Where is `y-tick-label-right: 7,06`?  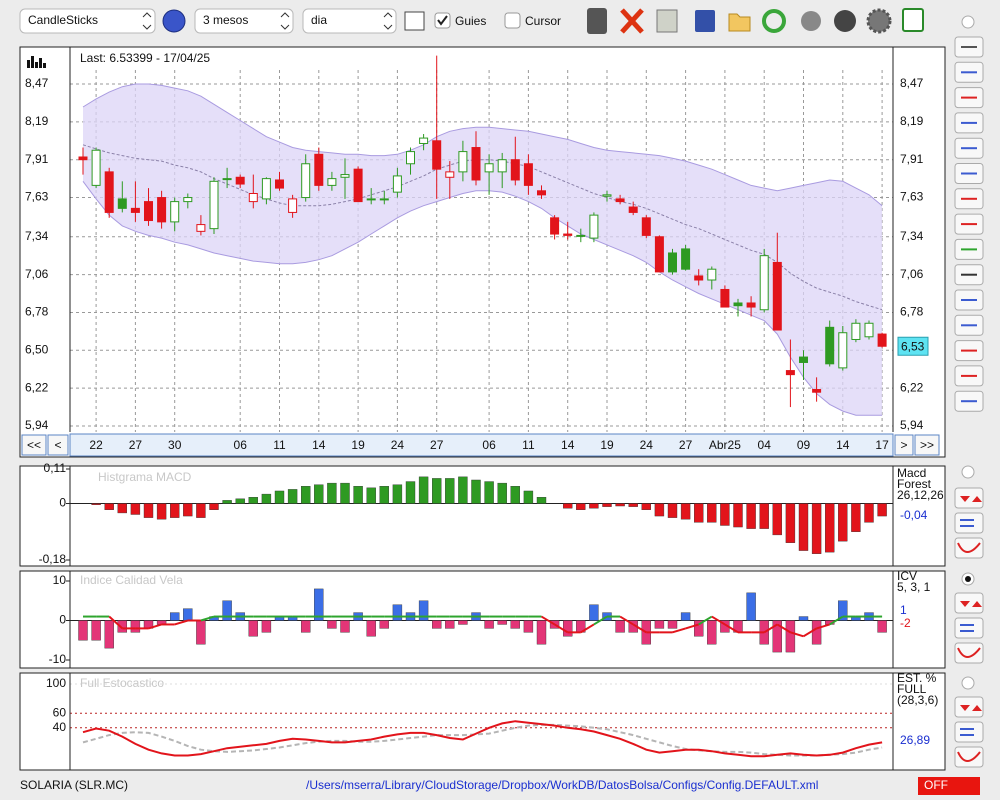
y-tick-label-right: 7,06 is located at coordinates (912, 274).